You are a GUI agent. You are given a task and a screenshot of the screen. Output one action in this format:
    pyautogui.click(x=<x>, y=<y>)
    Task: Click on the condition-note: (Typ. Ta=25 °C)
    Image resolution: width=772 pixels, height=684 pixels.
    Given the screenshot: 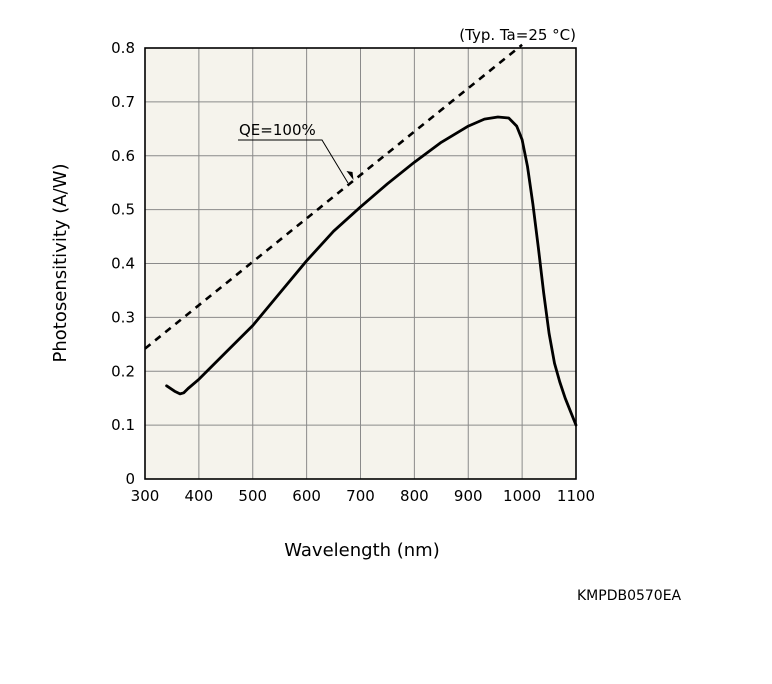 What is the action you would take?
    pyautogui.click(x=517, y=35)
    